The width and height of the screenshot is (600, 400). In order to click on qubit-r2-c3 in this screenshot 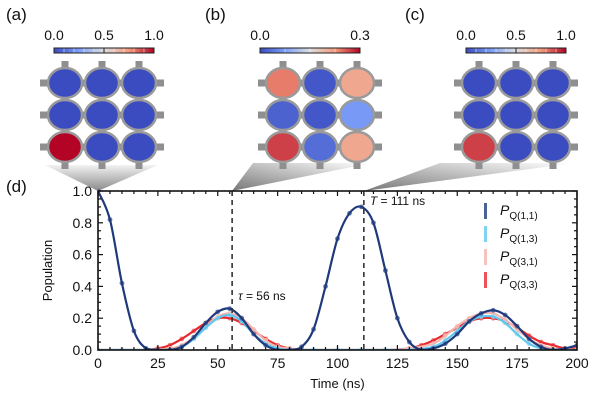, I will do `click(139, 115)`.